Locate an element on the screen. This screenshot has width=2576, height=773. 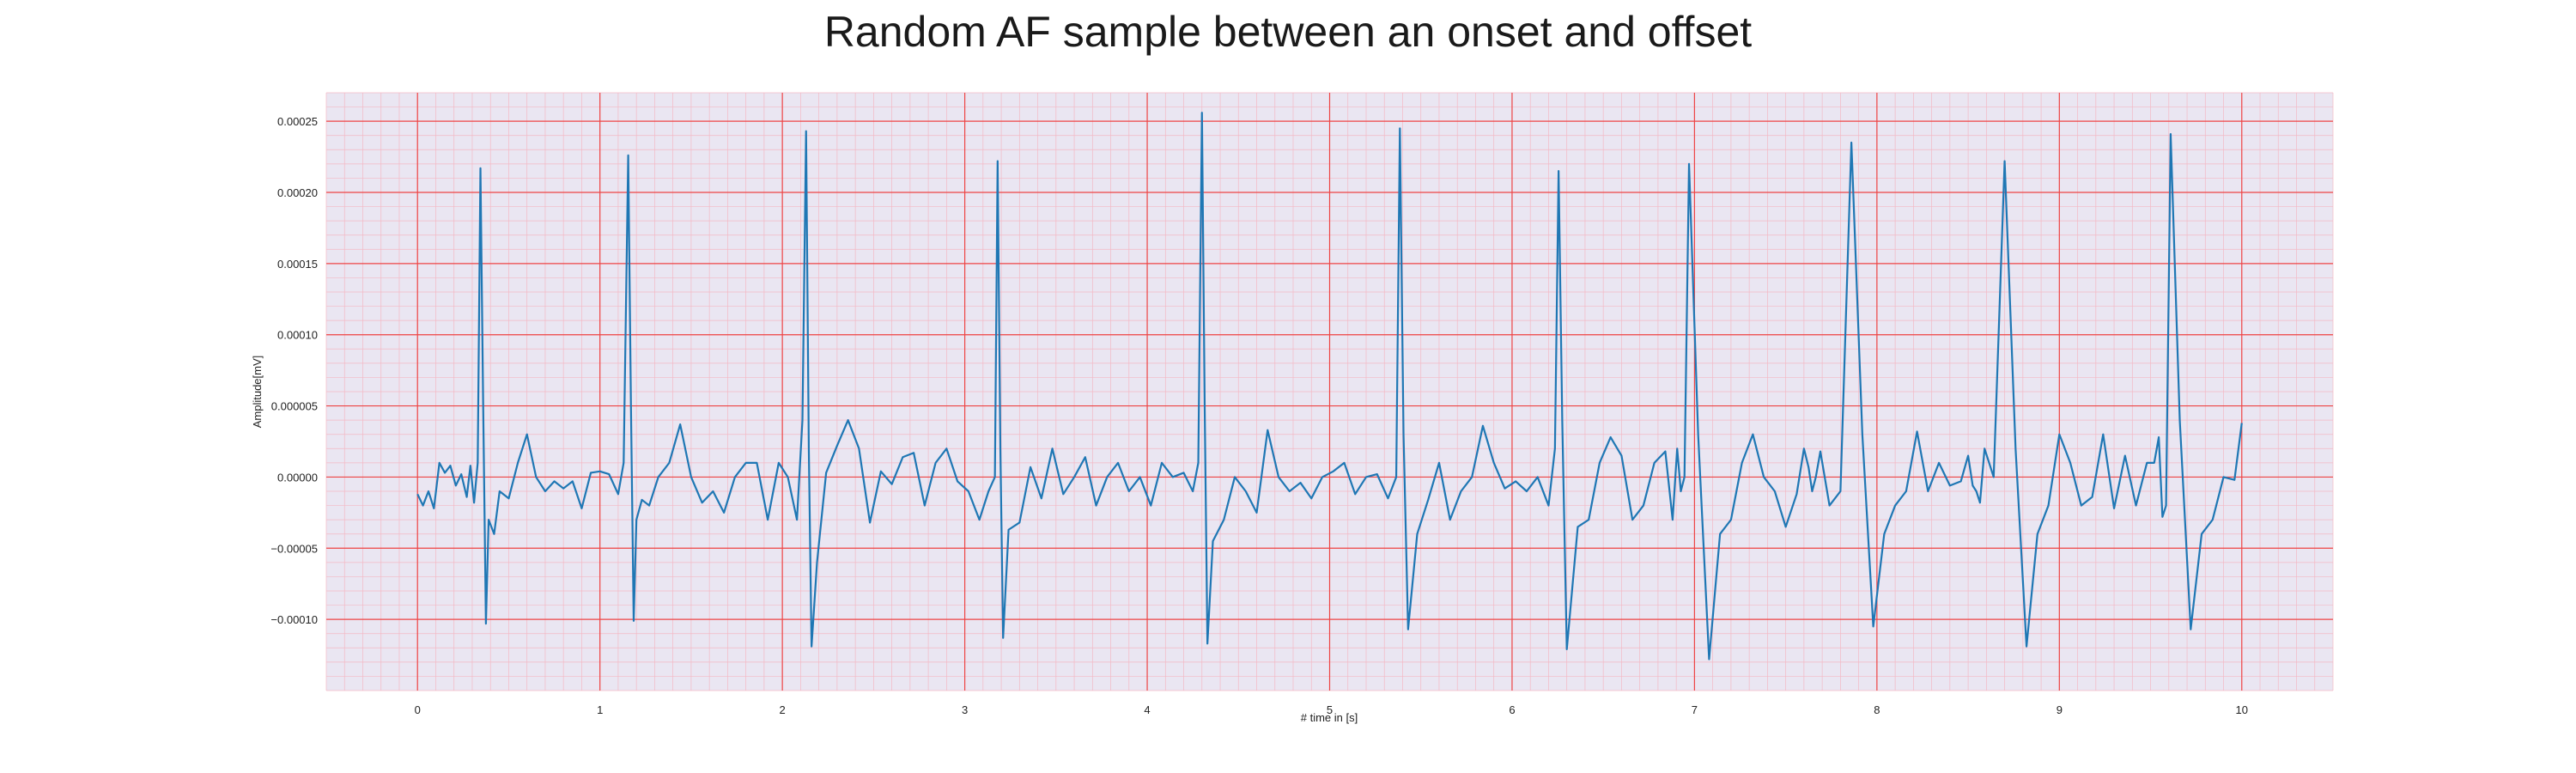
y-tick-label: 0.000005 is located at coordinates (294, 406).